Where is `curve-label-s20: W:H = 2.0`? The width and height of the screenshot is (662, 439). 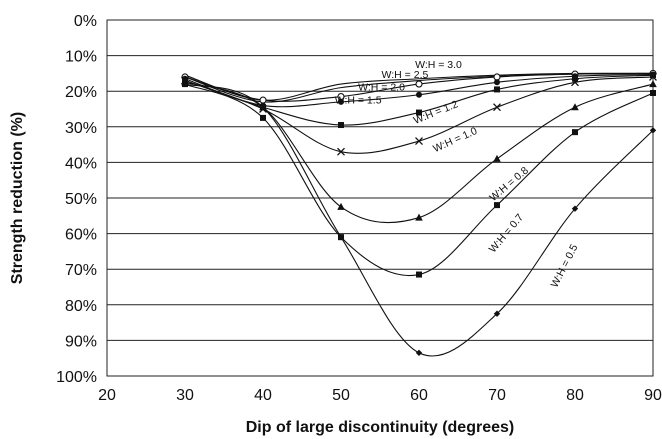
curve-label-s20: W:H = 2.0 is located at coordinates (381, 87).